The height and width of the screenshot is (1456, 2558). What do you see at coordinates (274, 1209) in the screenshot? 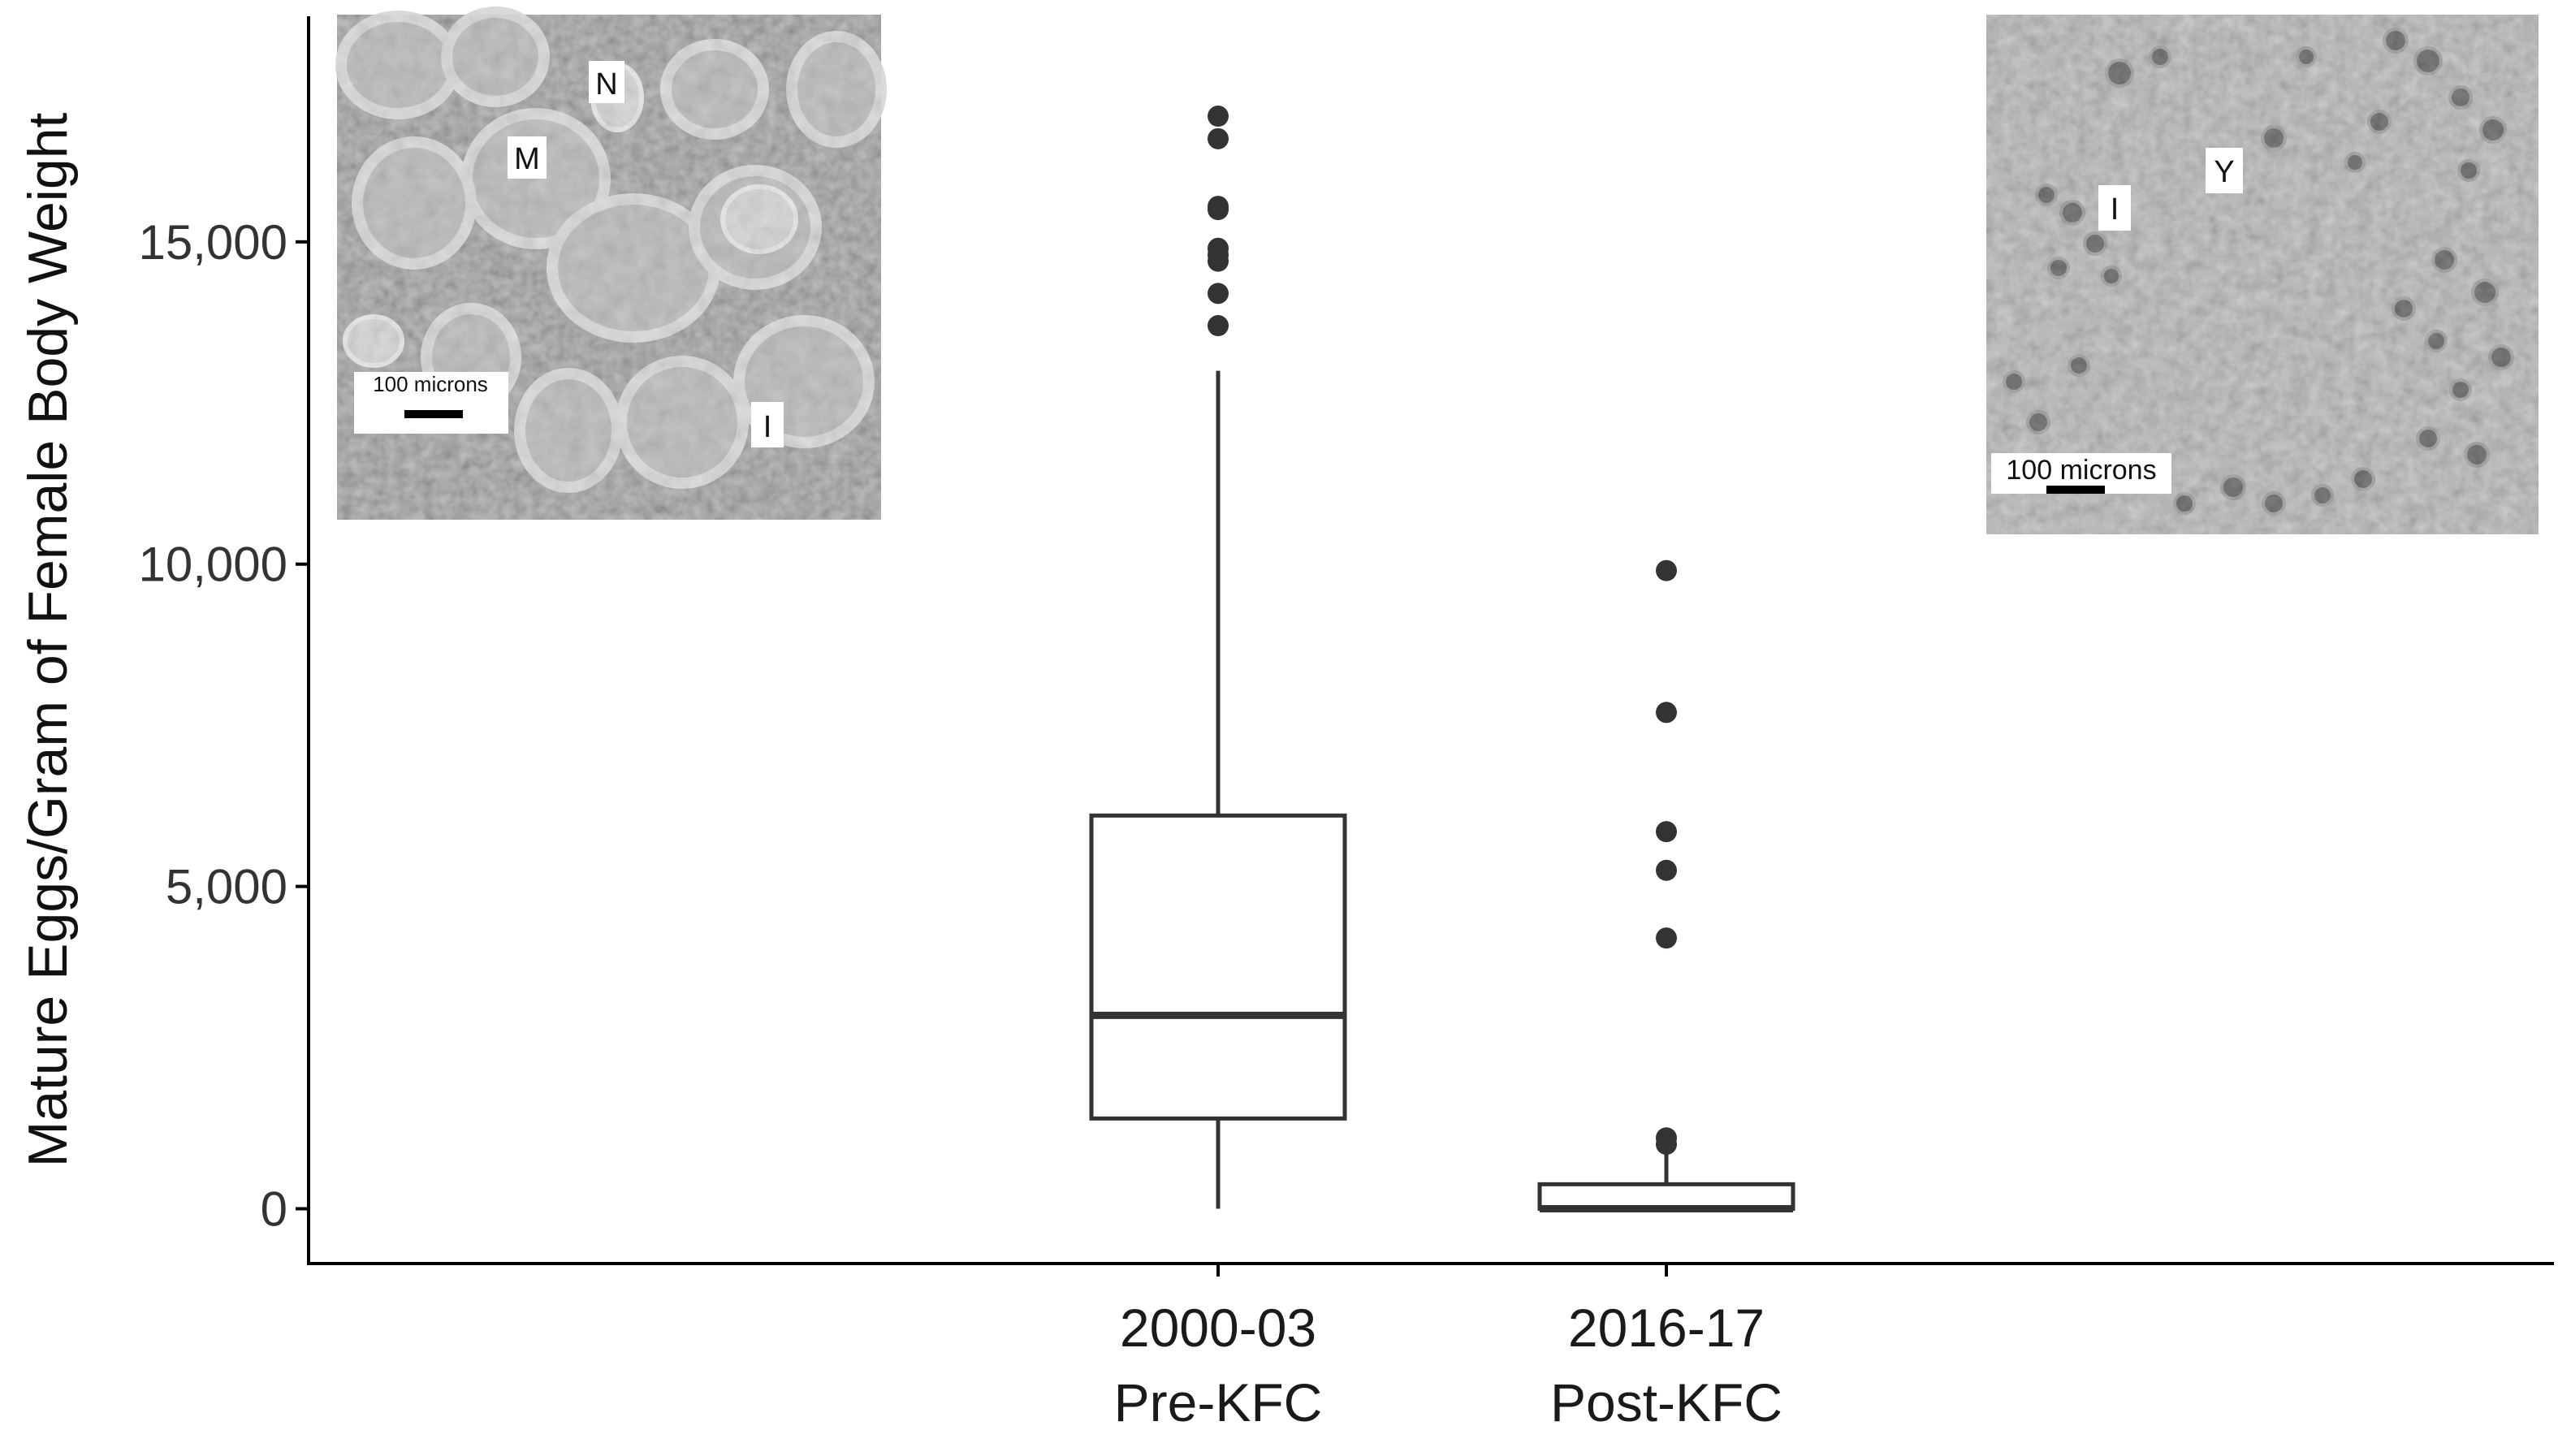
I see `y-tick-label: 0` at bounding box center [274, 1209].